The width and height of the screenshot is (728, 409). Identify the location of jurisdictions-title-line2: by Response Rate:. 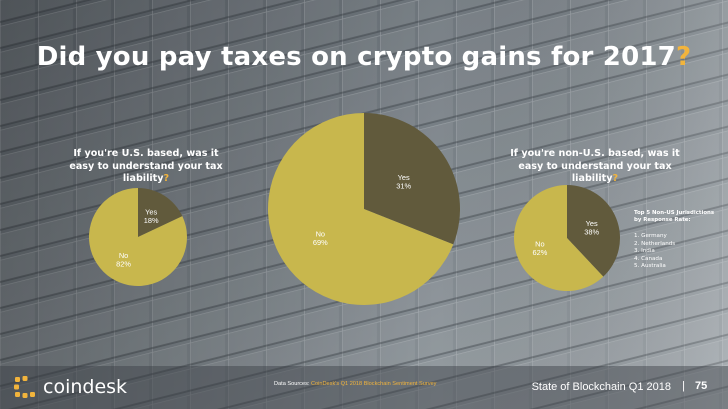
(662, 220).